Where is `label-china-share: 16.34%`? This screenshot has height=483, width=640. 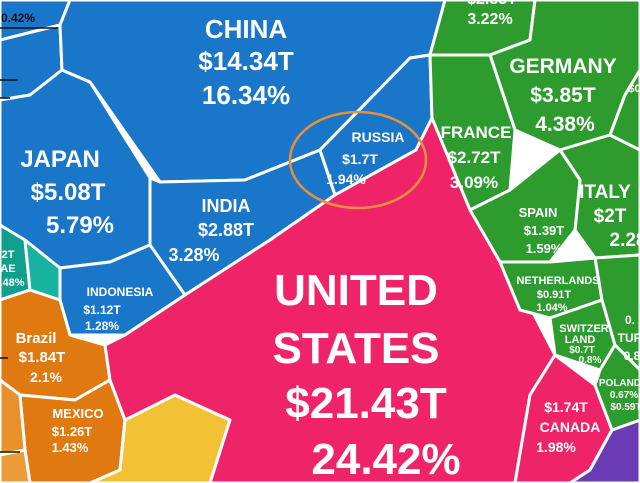 label-china-share: 16.34% is located at coordinates (246, 95).